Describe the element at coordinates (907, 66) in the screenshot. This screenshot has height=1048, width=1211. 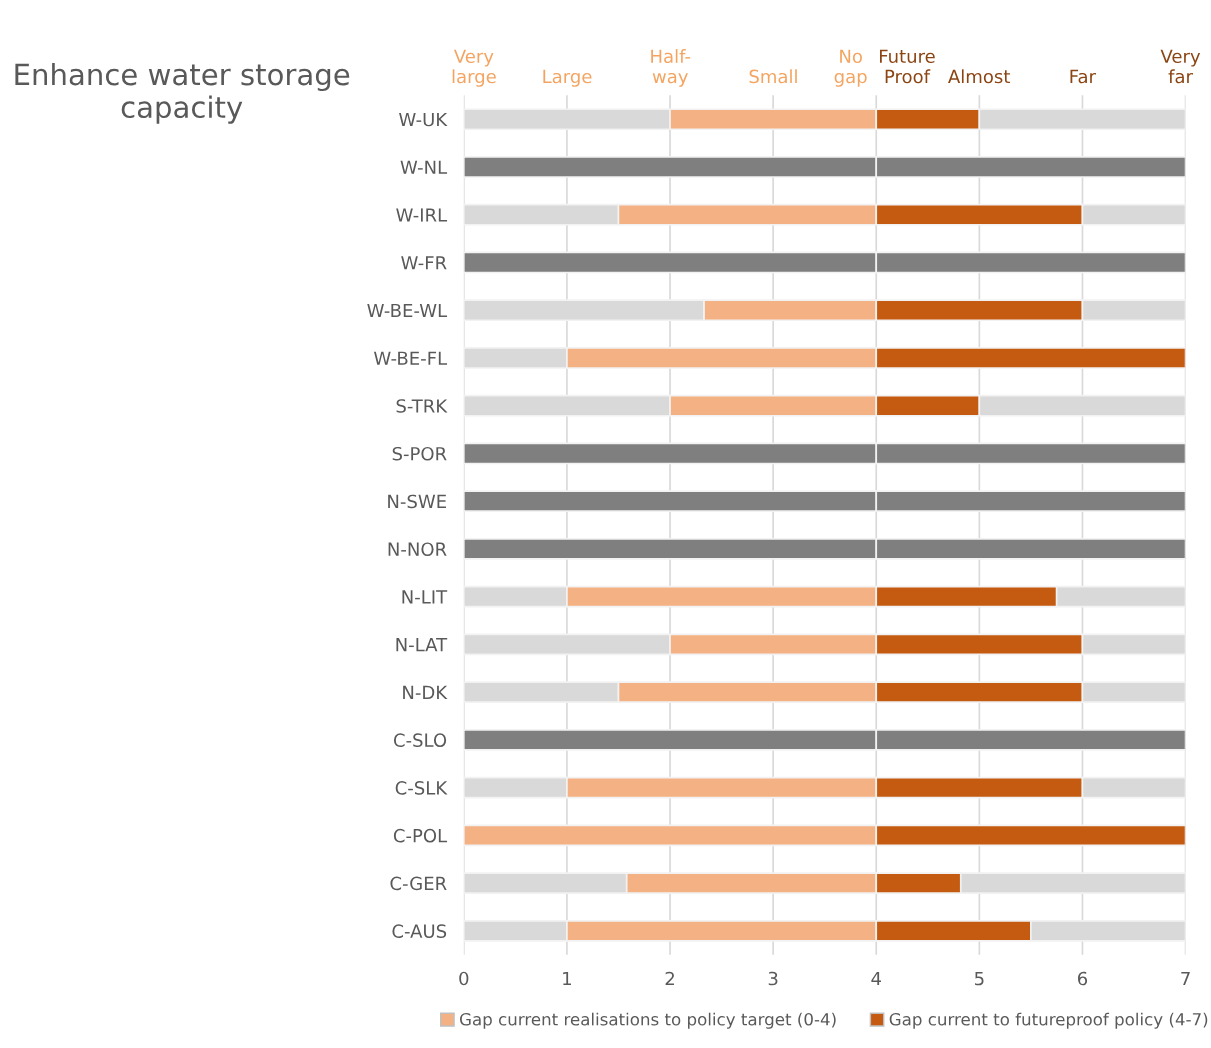
I see `text: Future Proof` at that location.